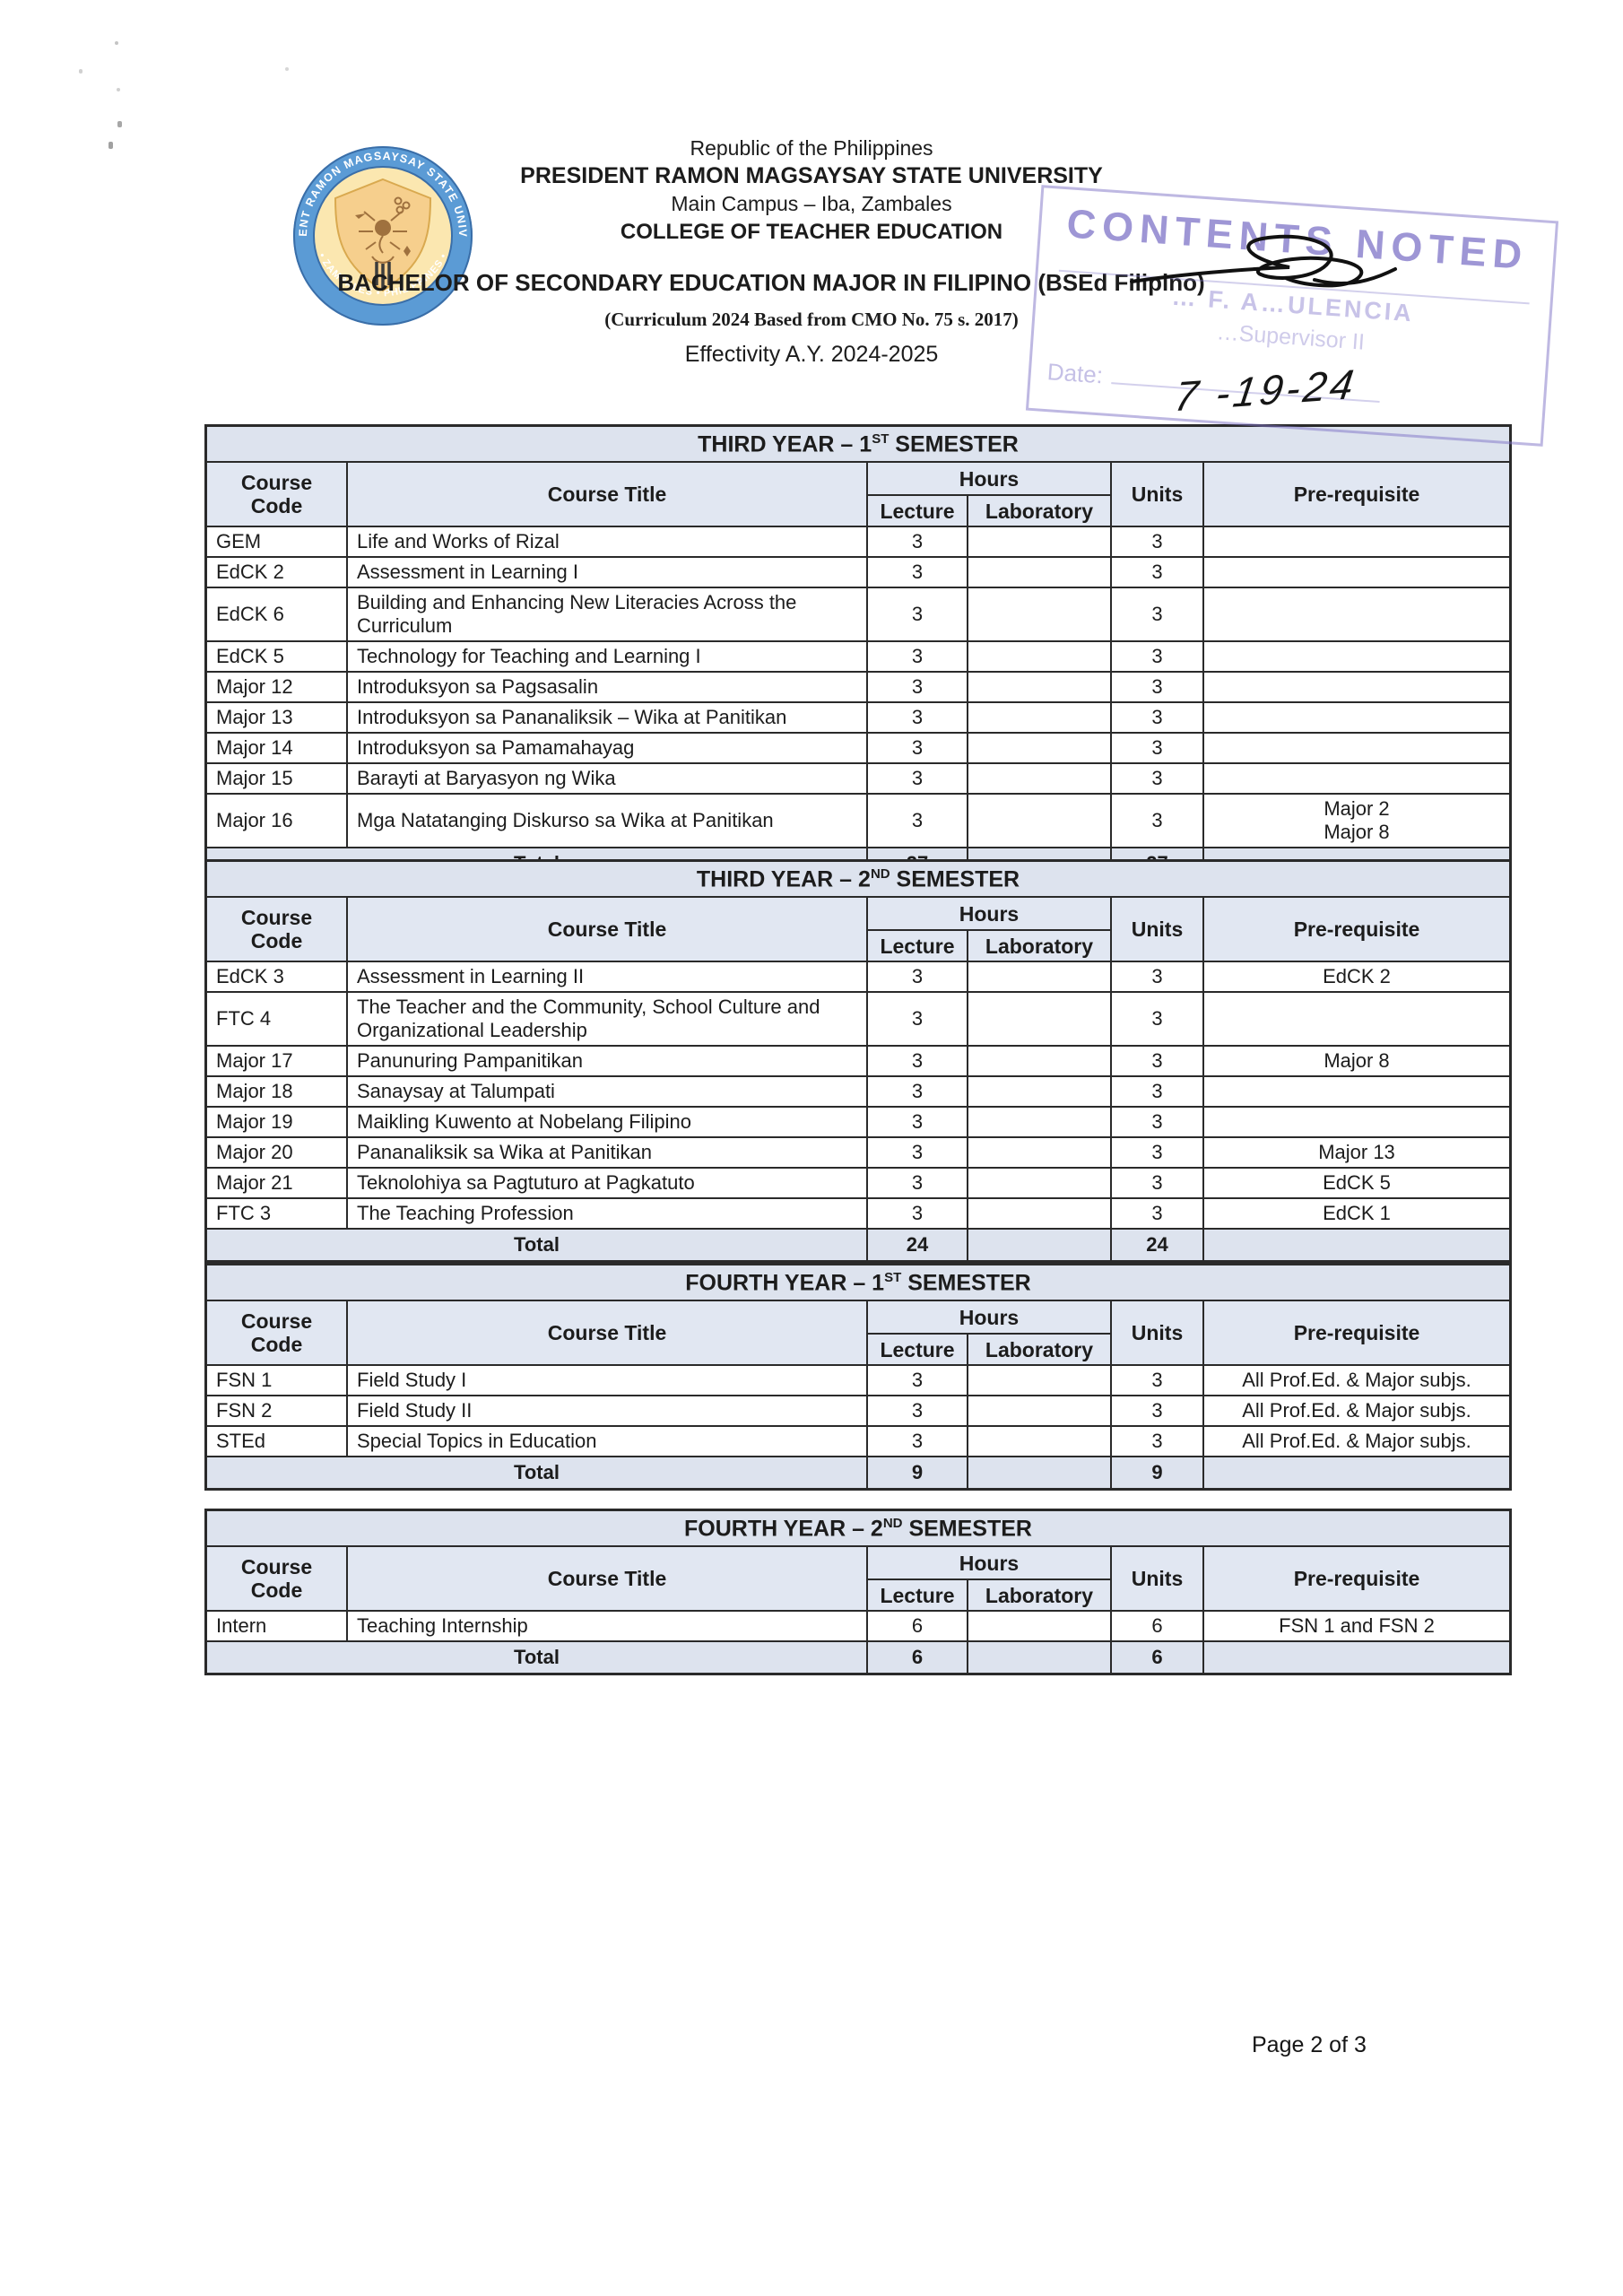  What do you see at coordinates (1356, 1062) in the screenshot?
I see `cell-prerequisite: Major 8` at bounding box center [1356, 1062].